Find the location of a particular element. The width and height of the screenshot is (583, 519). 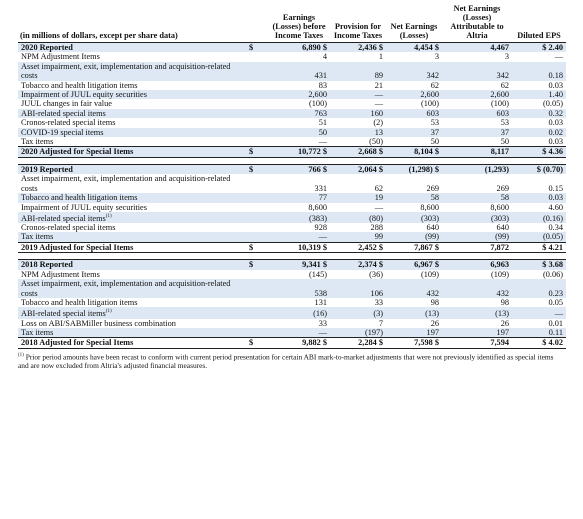

table-row: Tax items —99 (99) (99) (0.05) is located at coordinates (292, 237).